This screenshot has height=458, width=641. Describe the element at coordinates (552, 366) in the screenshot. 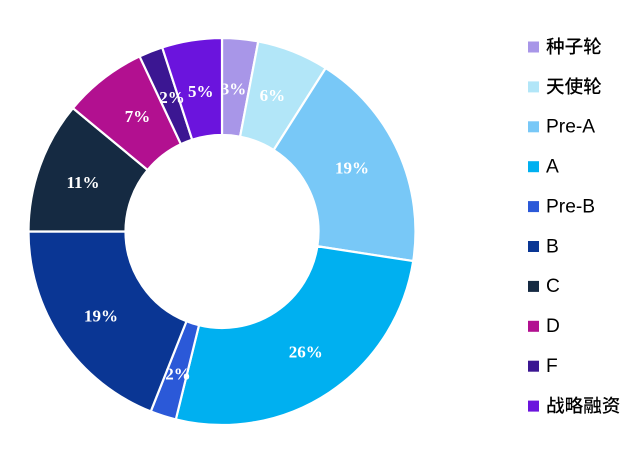

I see `svg-text: F` at that location.